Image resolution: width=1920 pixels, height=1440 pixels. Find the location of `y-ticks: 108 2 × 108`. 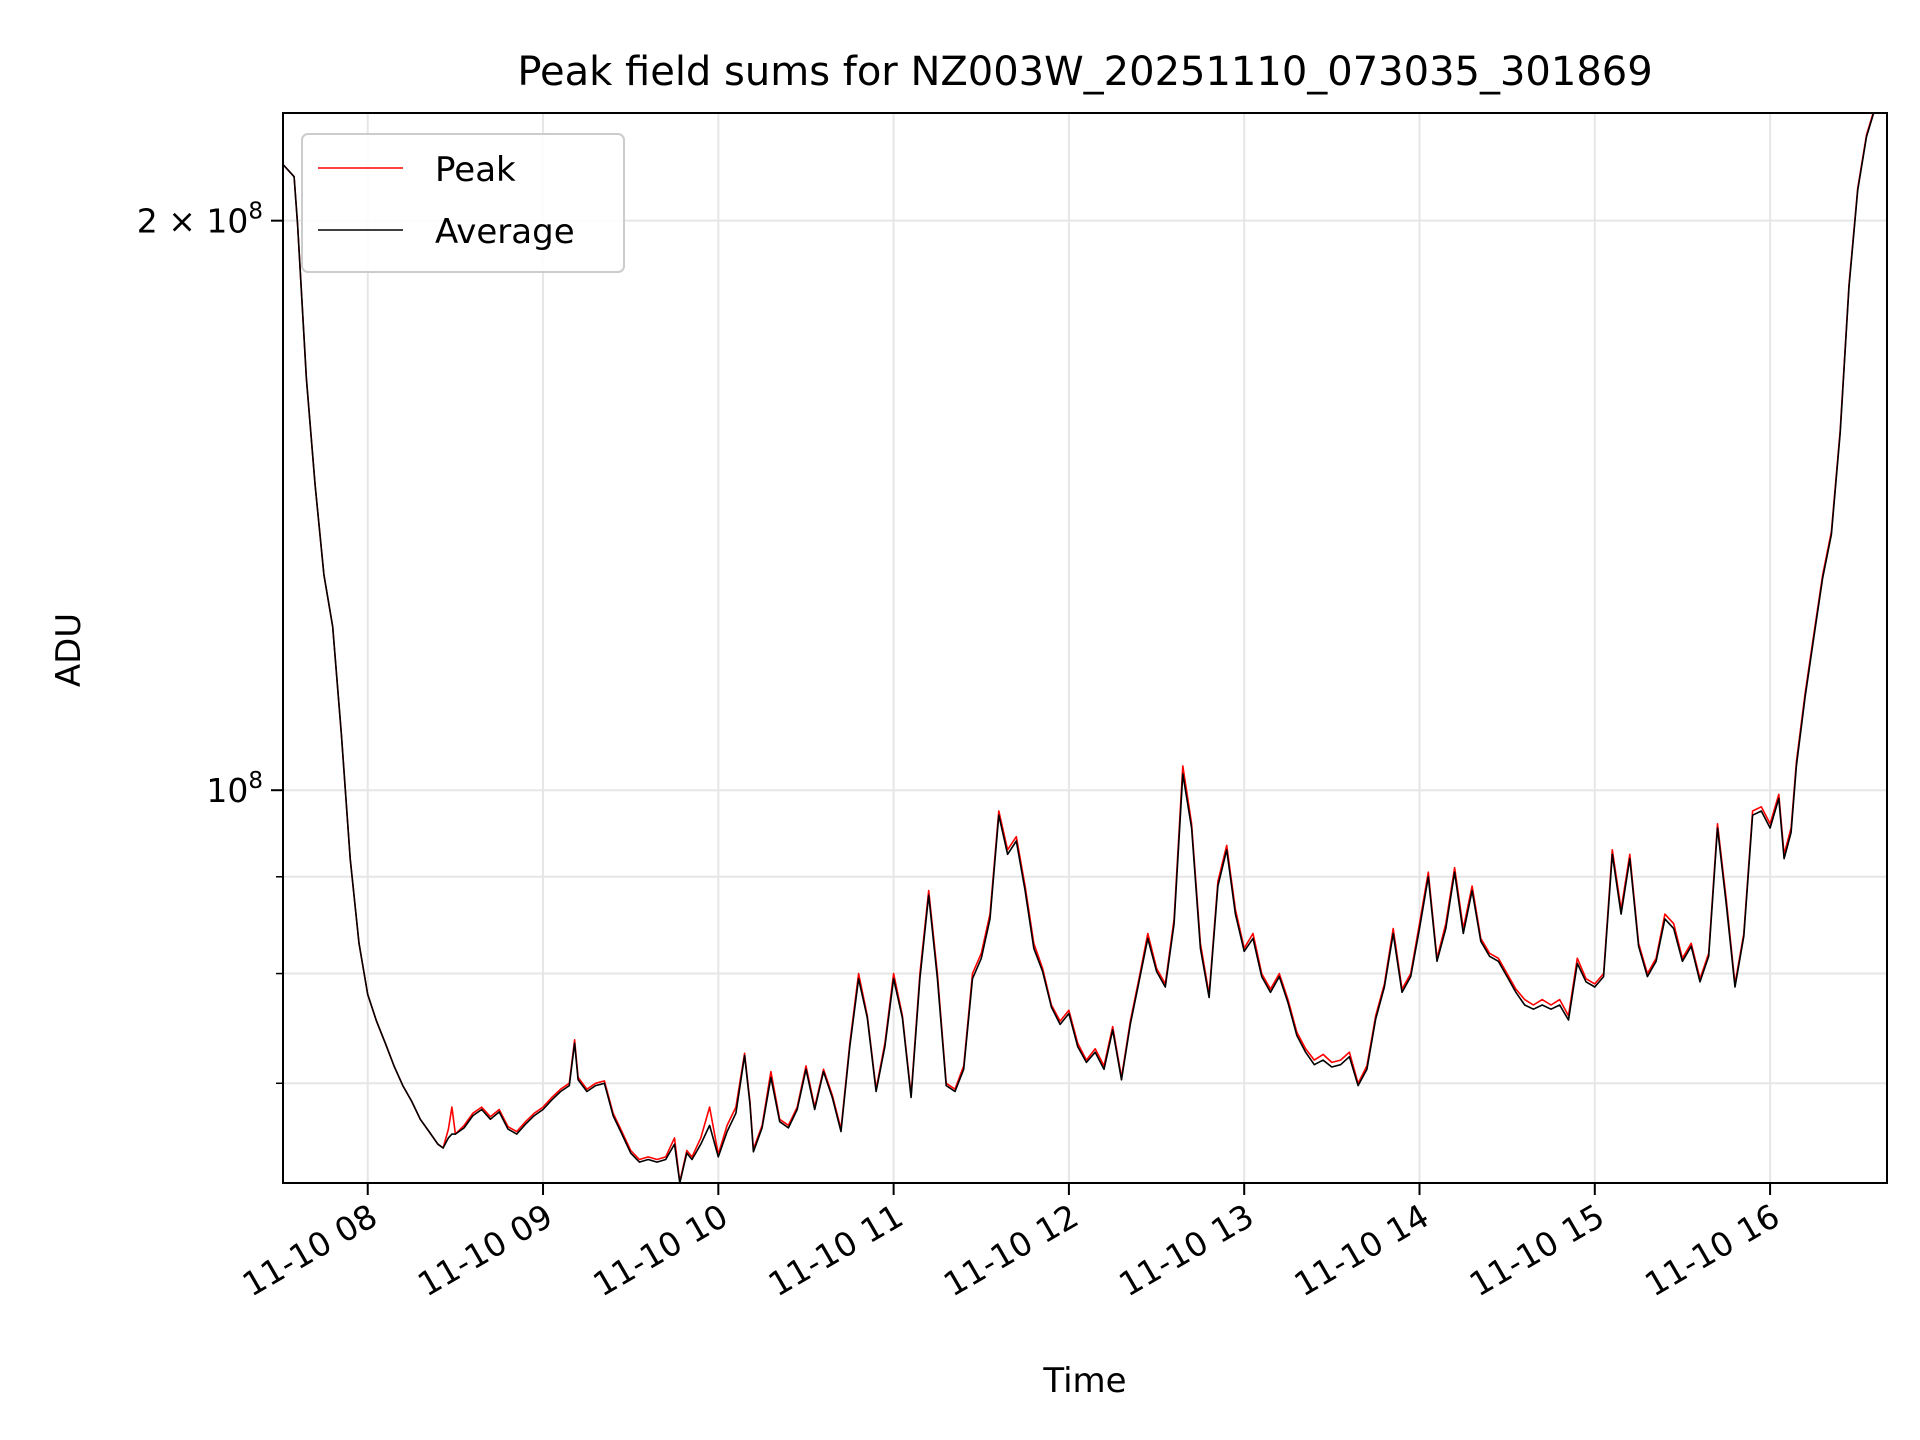

y-ticks: 108 2 × 108 is located at coordinates (210, 642).